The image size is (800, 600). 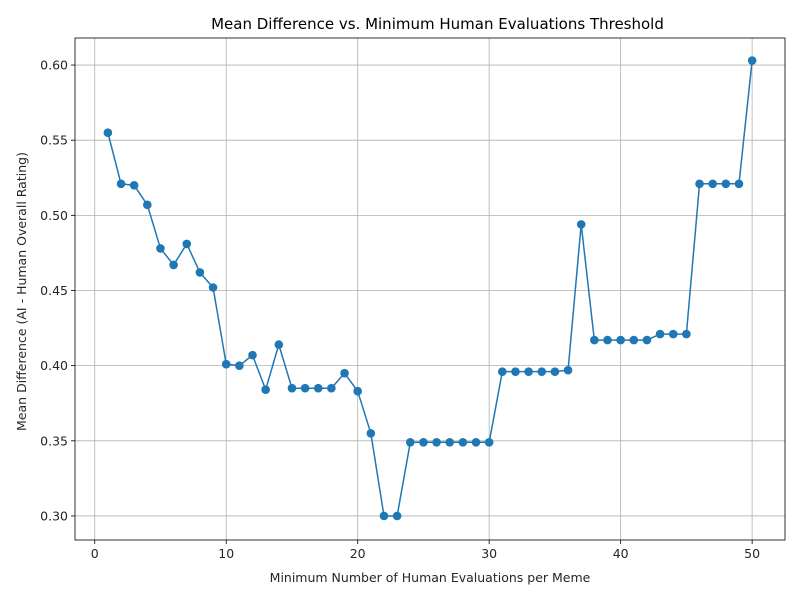 What do you see at coordinates (54, 140) in the screenshot?
I see `y-tick-label: 0.55` at bounding box center [54, 140].